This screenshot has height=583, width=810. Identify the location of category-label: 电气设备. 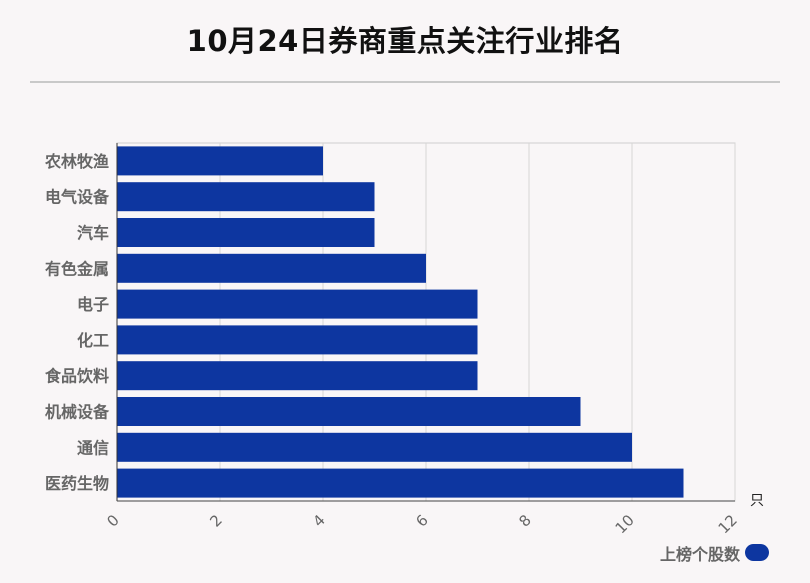
(77, 197).